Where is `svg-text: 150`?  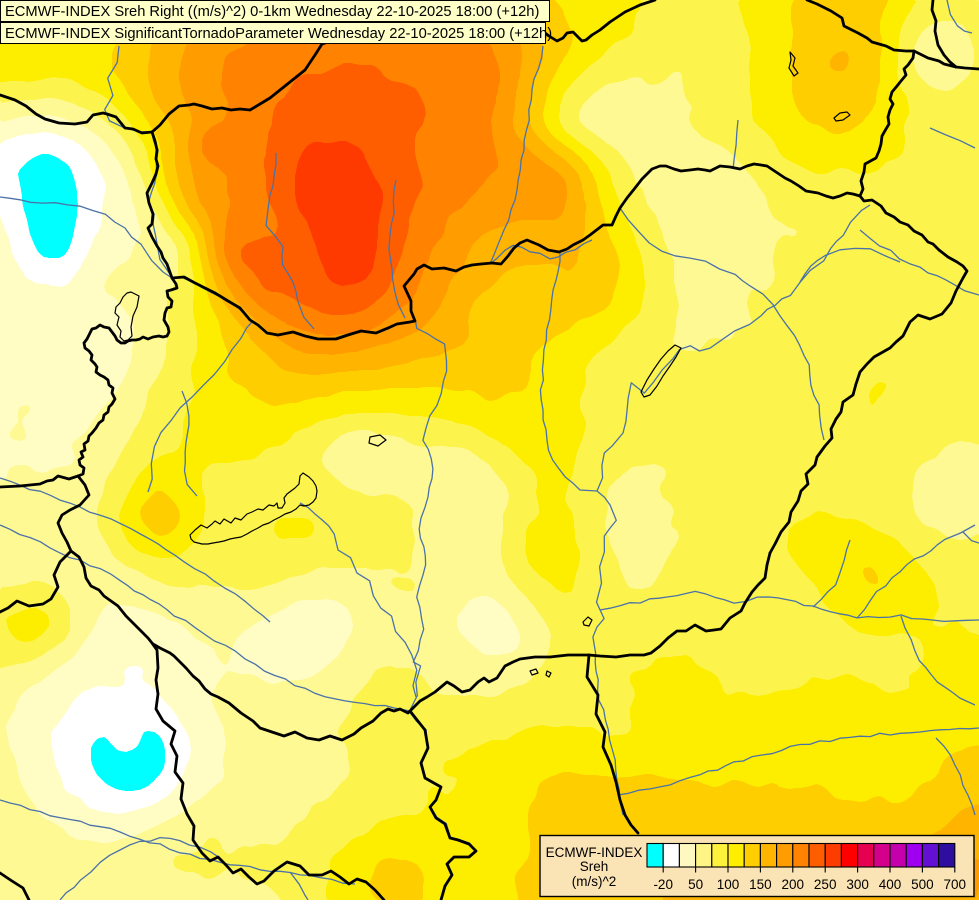
svg-text: 150 is located at coordinates (760, 884).